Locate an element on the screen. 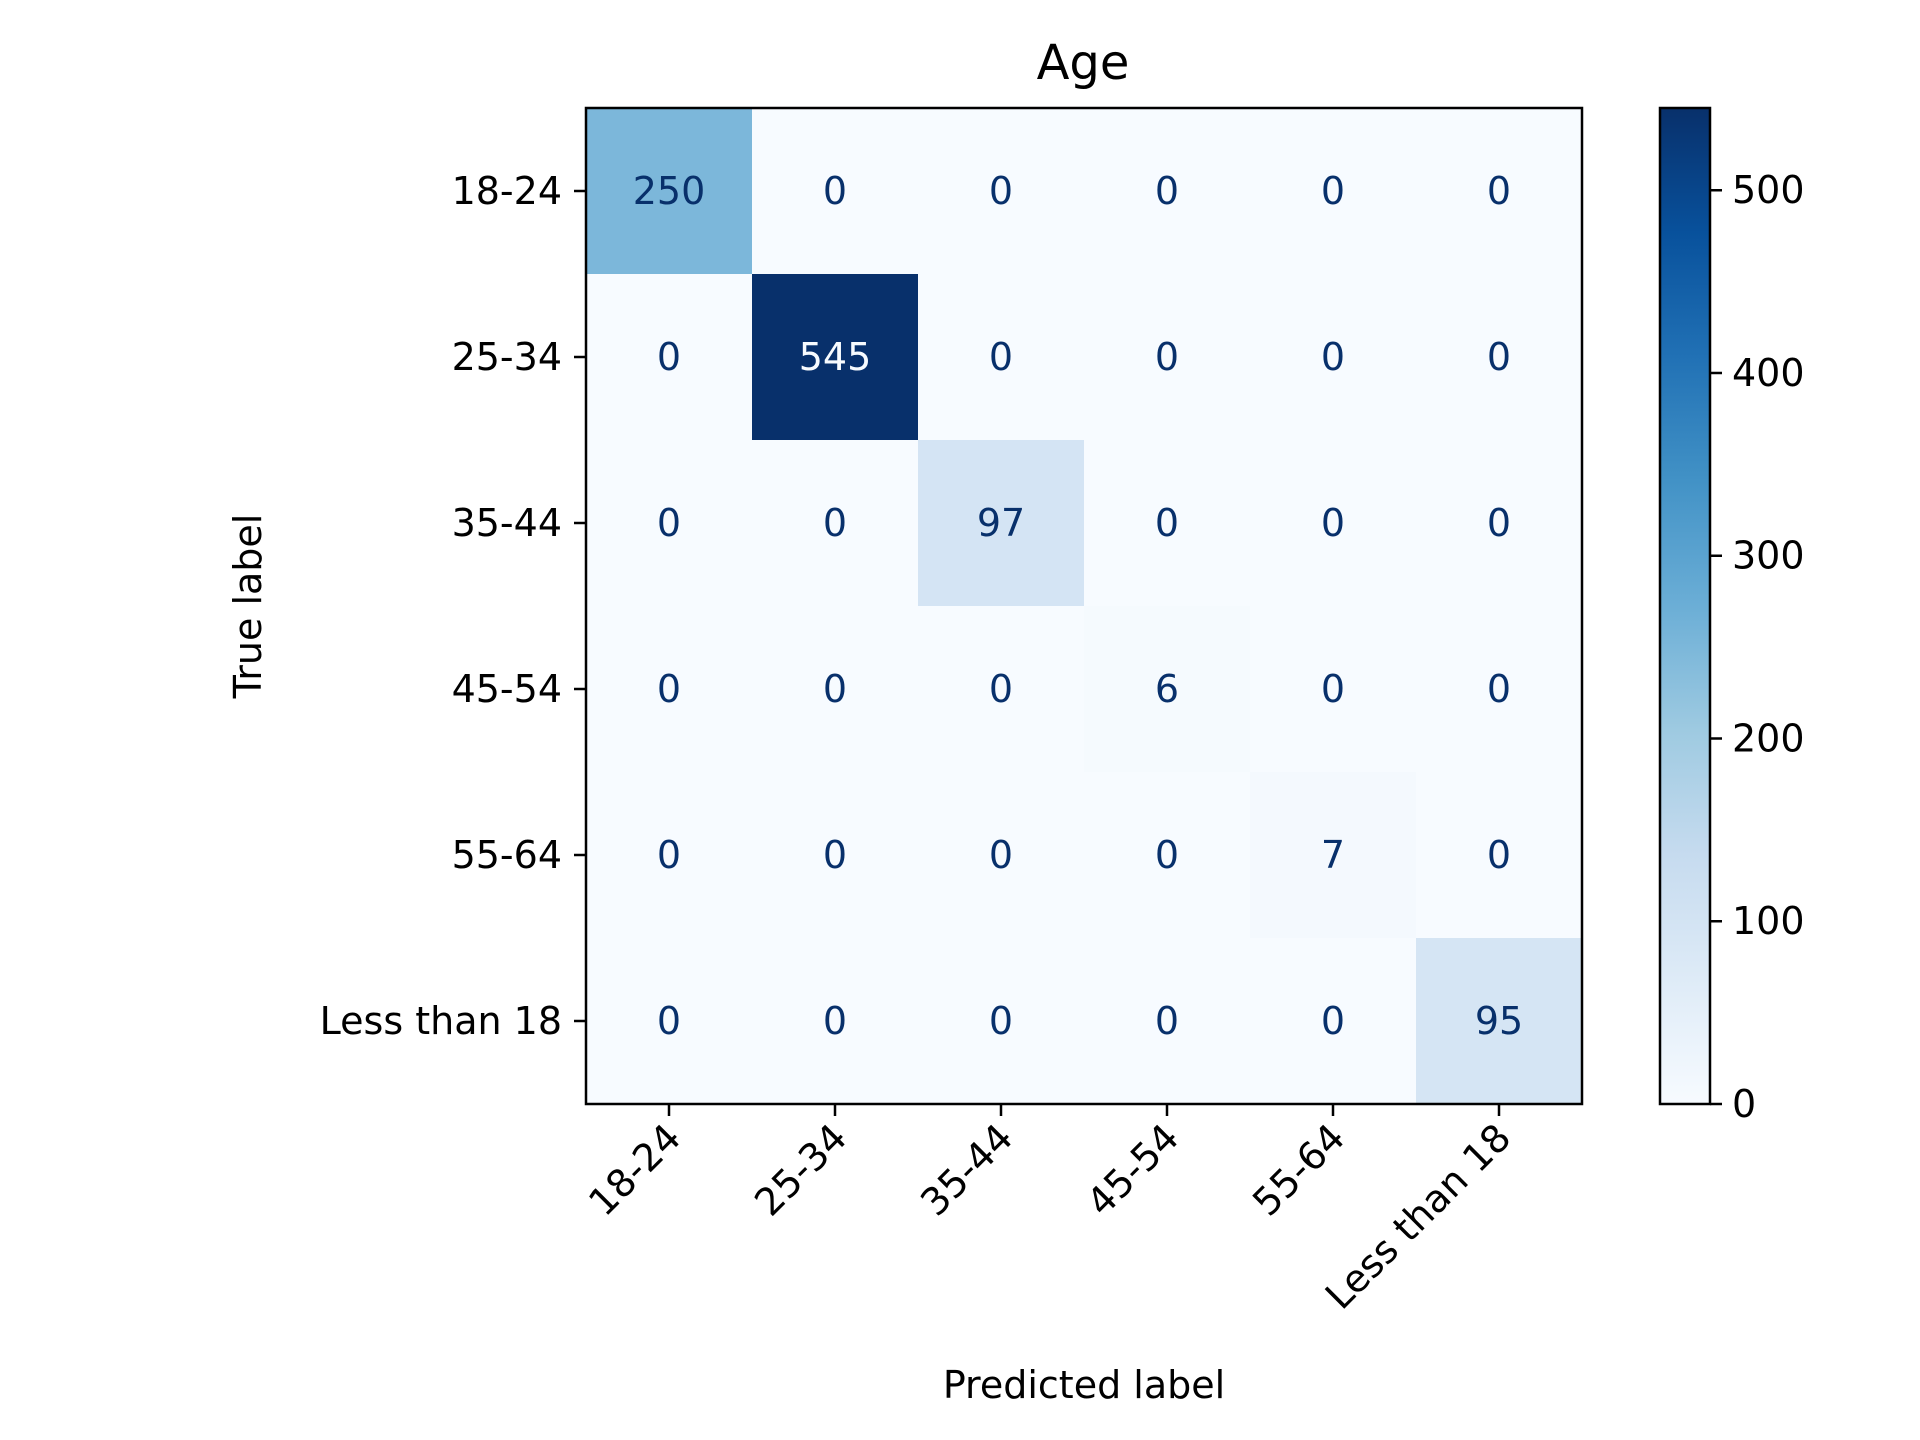 The image size is (1920, 1440). x-axis-label: Predicted label is located at coordinates (1084, 1385).